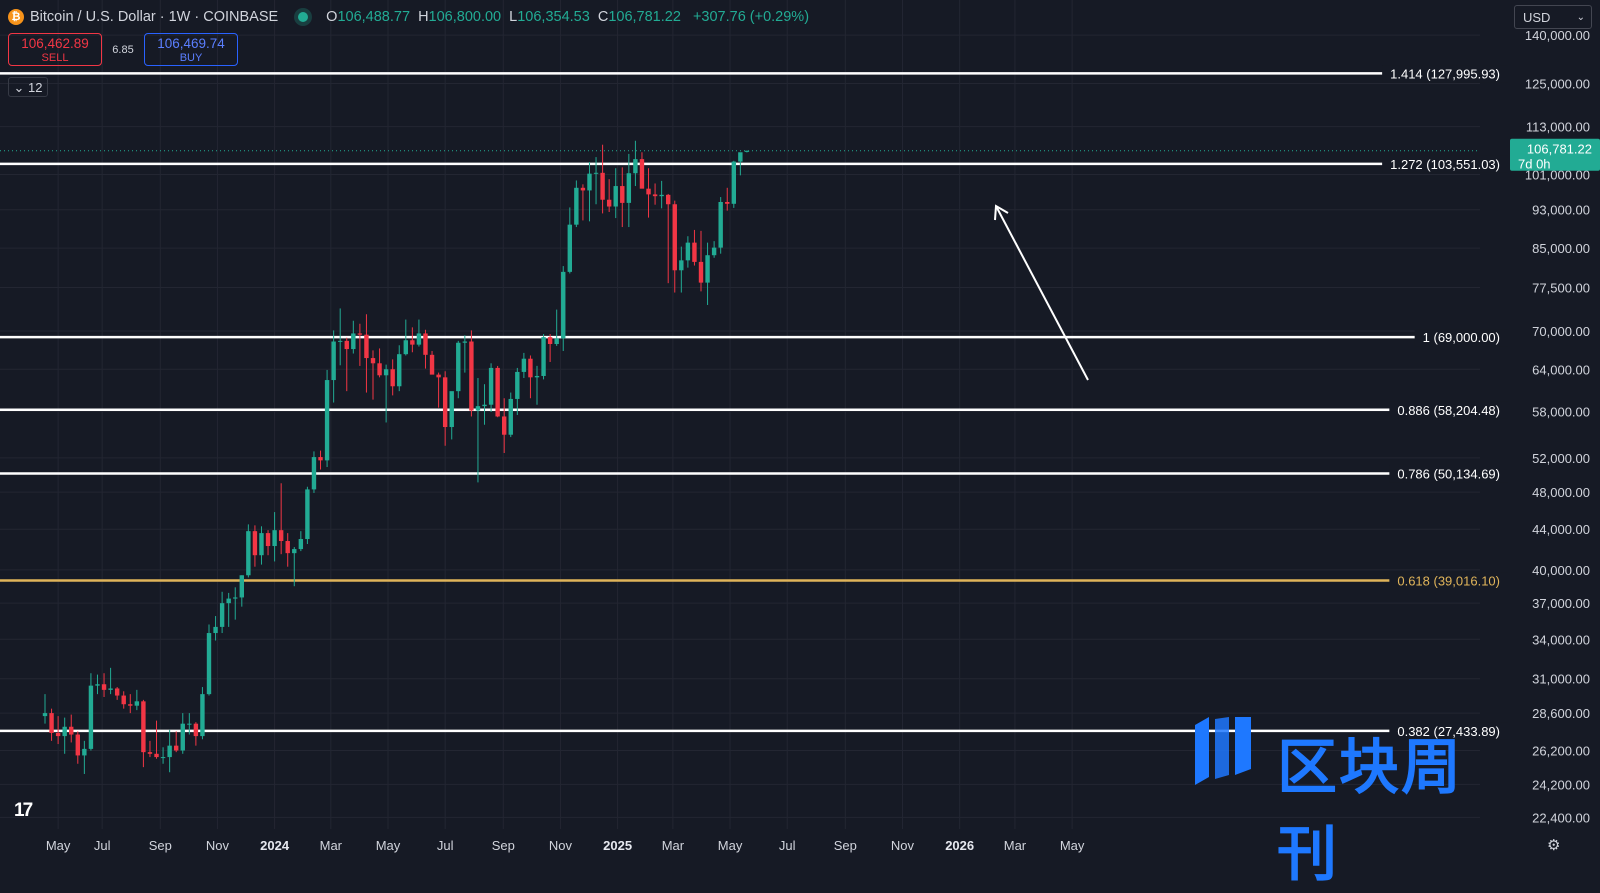  What do you see at coordinates (603, 17) in the screenshot?
I see `close-label: C` at bounding box center [603, 17].